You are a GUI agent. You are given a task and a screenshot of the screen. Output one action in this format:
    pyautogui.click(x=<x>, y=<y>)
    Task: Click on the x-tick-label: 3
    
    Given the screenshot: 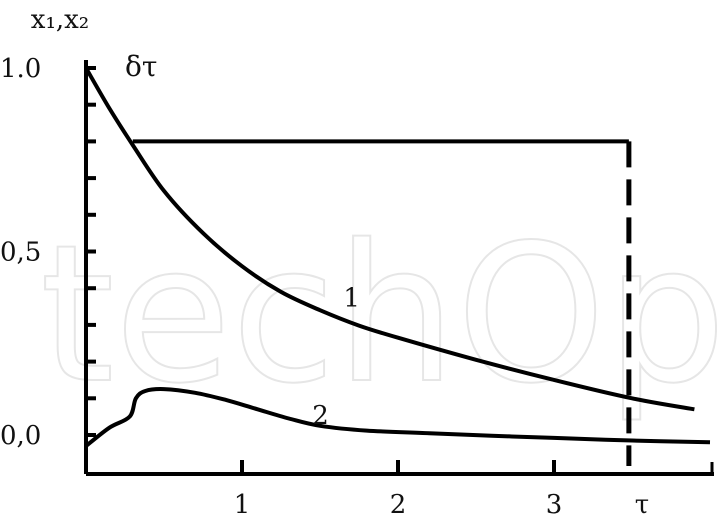 What is the action you would take?
    pyautogui.click(x=554, y=503)
    